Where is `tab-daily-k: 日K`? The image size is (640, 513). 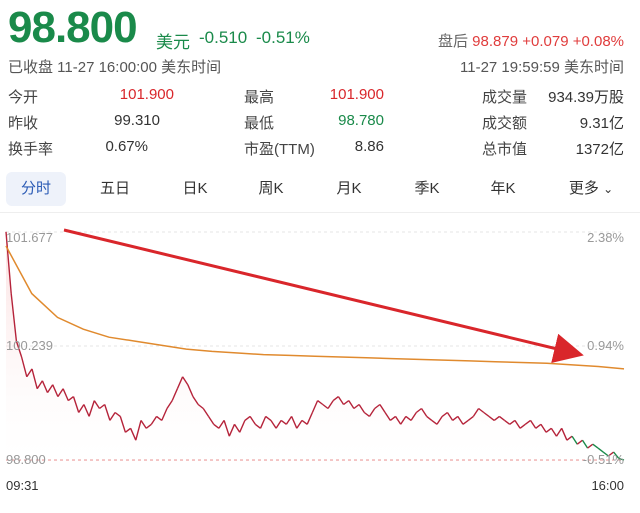
tab-daily-k: 日K is located at coordinates (195, 188).